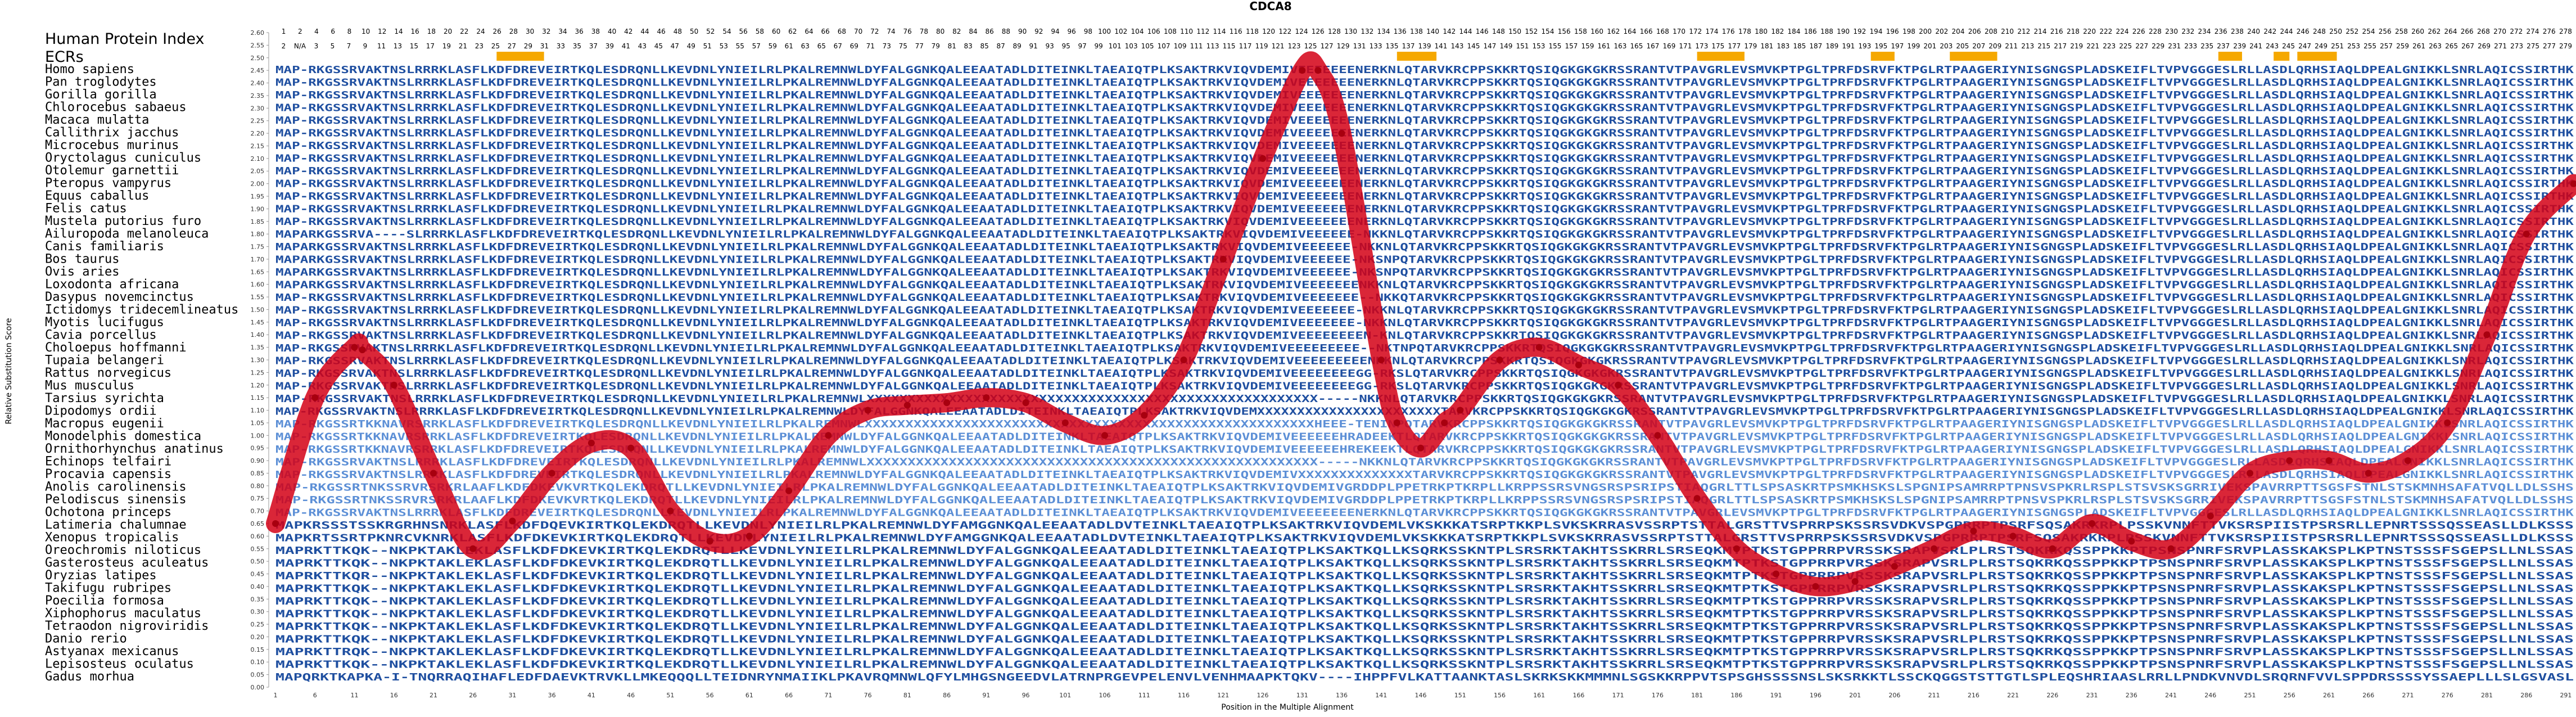  Describe the element at coordinates (740, 46) in the screenshot. I see `hpi-number: 55` at that location.